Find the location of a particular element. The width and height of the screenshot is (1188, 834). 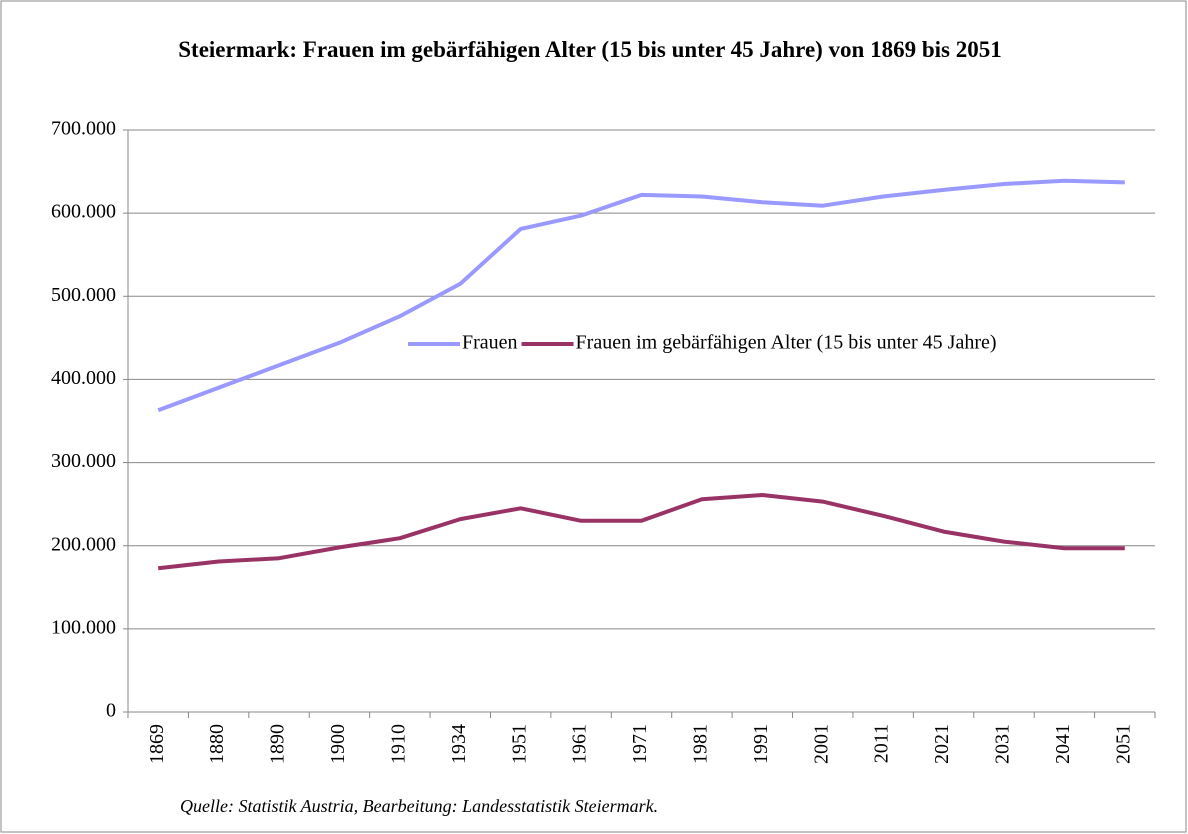

x-tick-label: 1869 is located at coordinates (157, 744).